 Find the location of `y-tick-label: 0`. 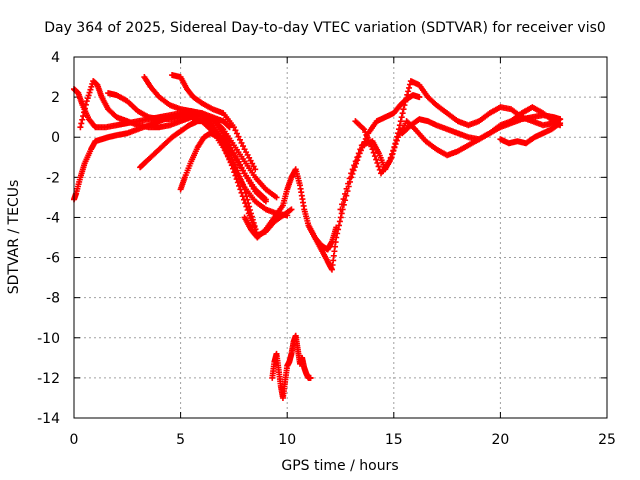

y-tick-label: 0 is located at coordinates (55, 138).